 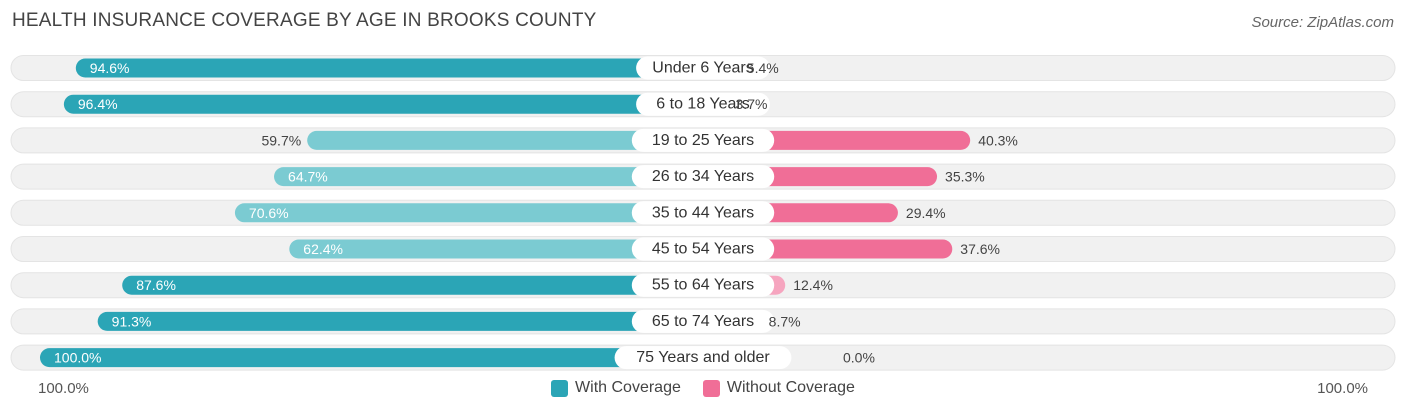 What do you see at coordinates (813, 285) in the screenshot?
I see `value-label-without-coverage: 12.4%` at bounding box center [813, 285].